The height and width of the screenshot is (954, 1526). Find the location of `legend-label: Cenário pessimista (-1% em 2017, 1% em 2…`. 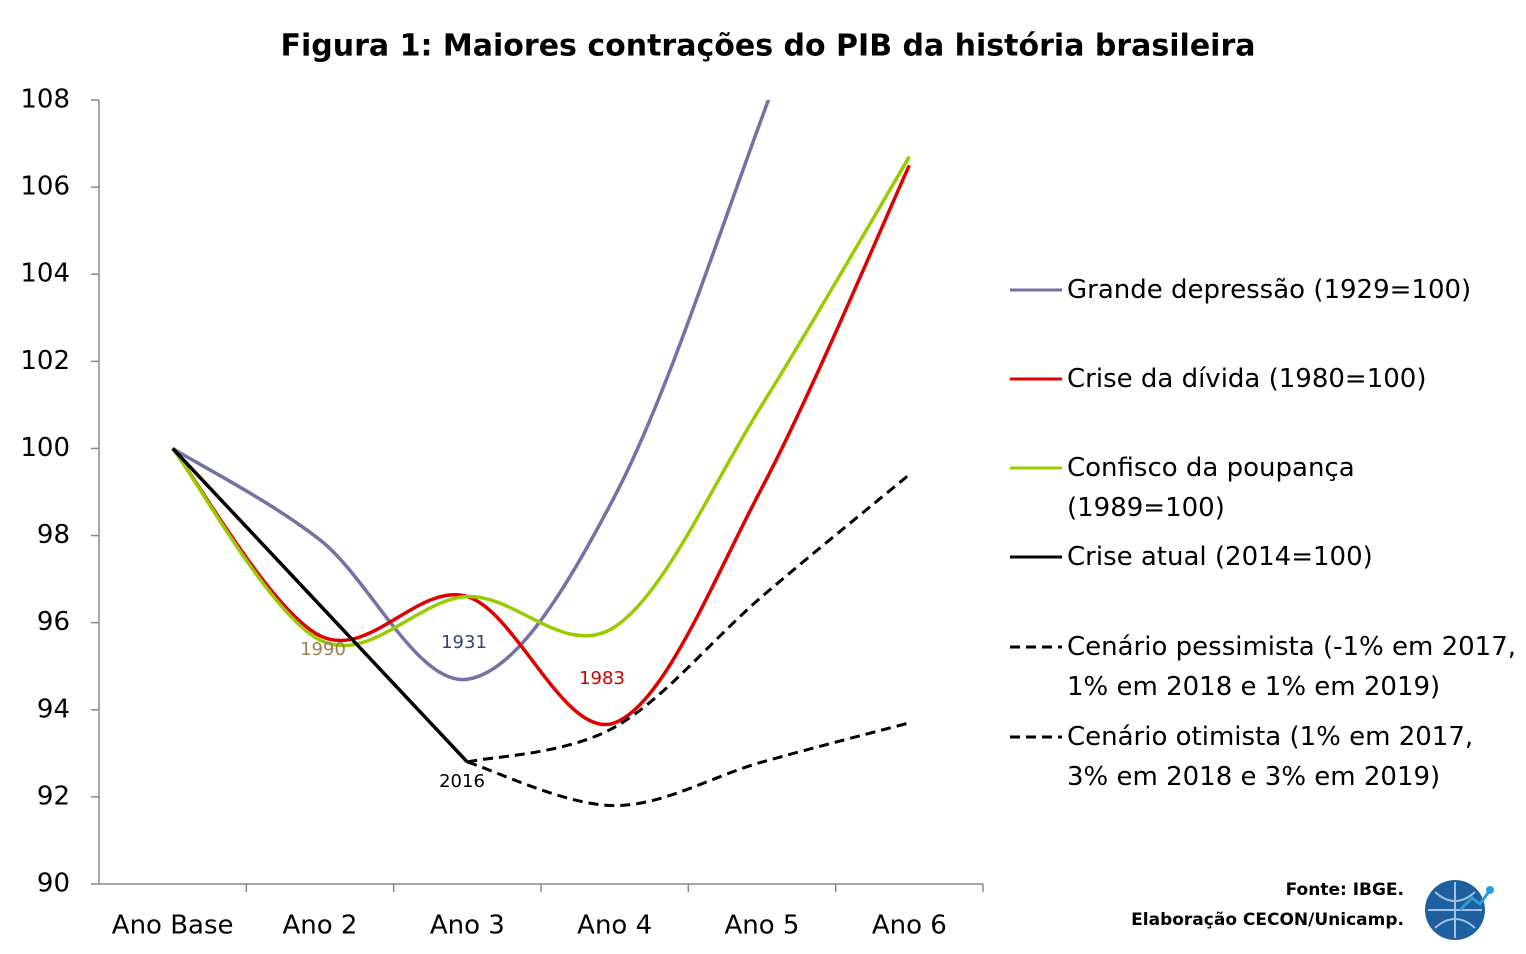

legend-label: Cenário pessimista (-1% em 2017, 1% em 2… is located at coordinates (1292, 667).